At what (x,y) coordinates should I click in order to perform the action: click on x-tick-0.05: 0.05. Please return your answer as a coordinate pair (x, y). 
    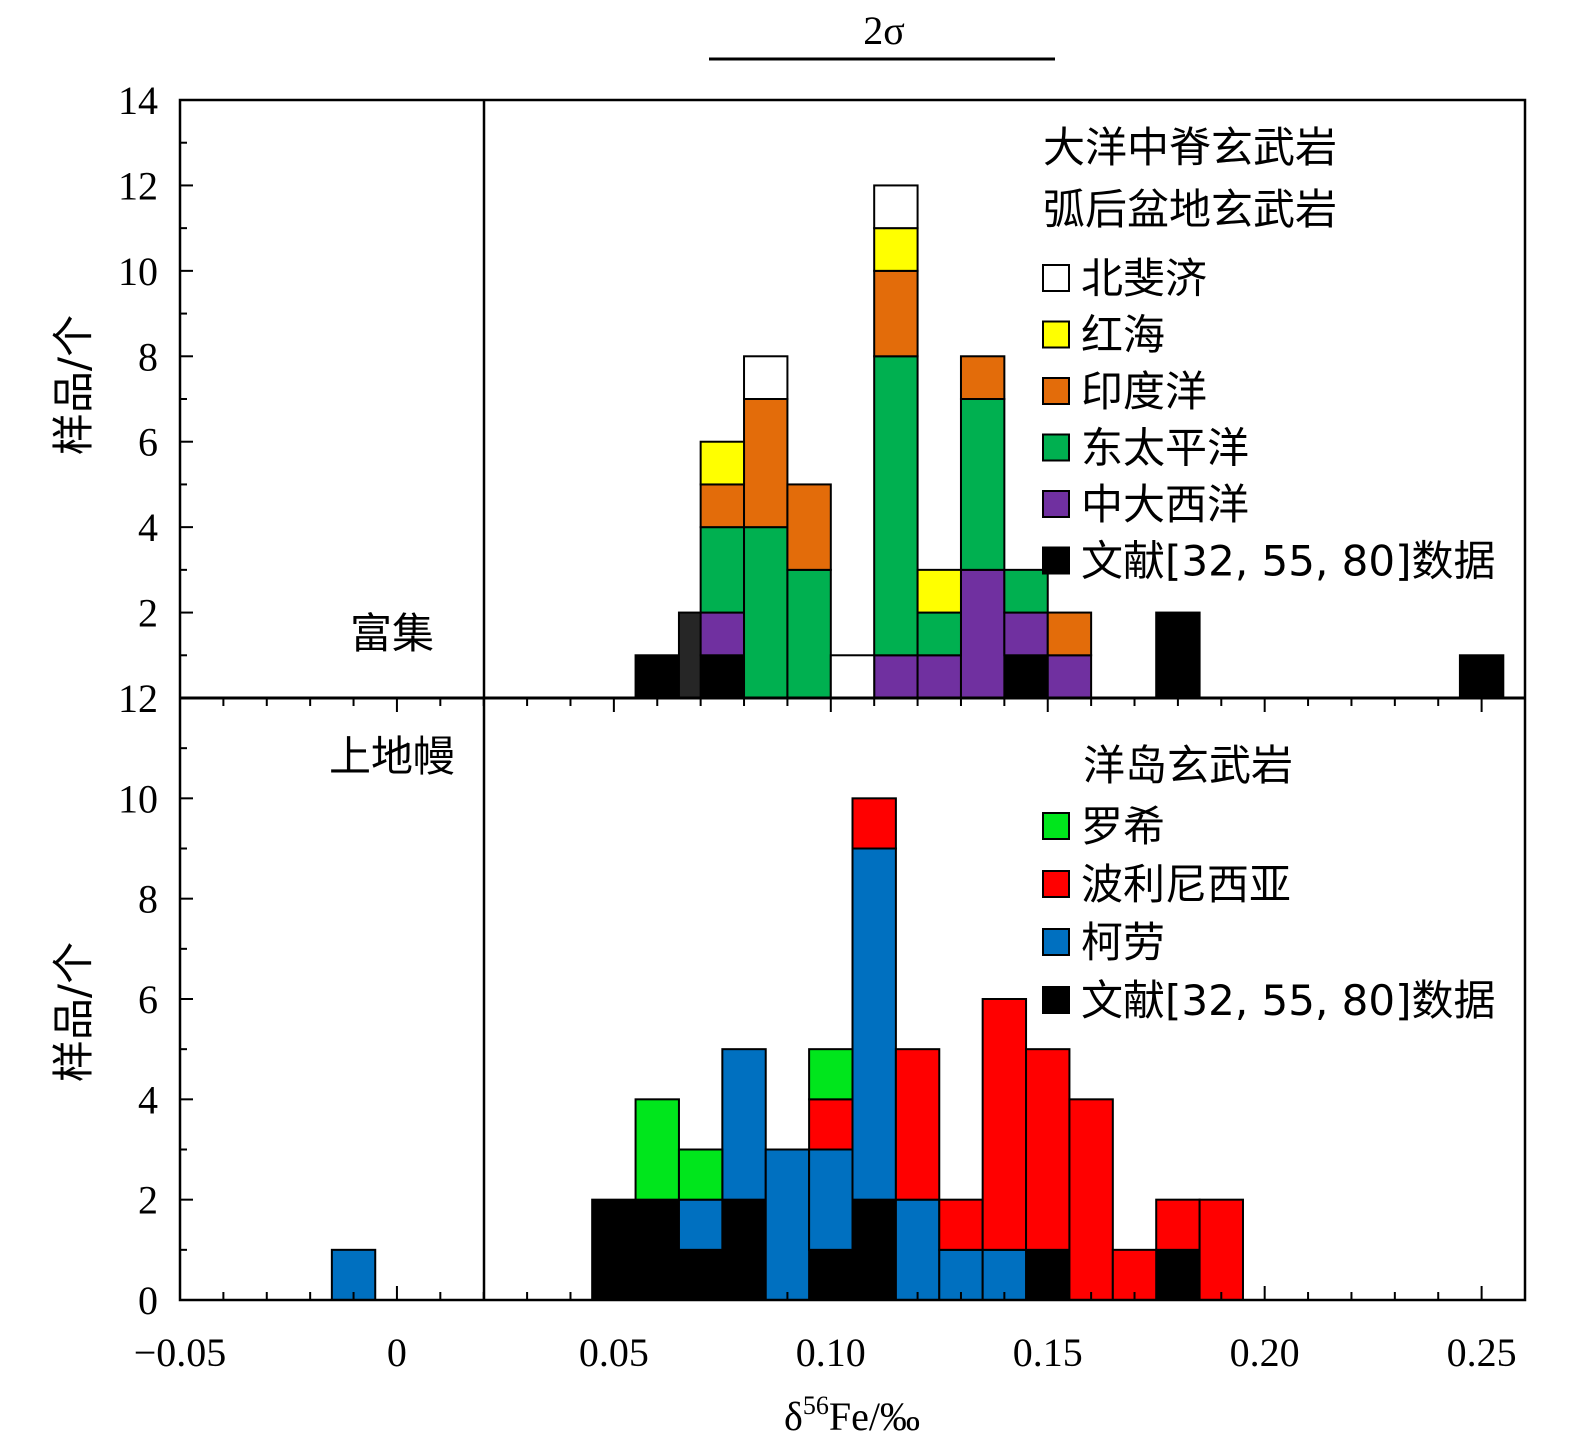
    Looking at the image, I should click on (614, 1352).